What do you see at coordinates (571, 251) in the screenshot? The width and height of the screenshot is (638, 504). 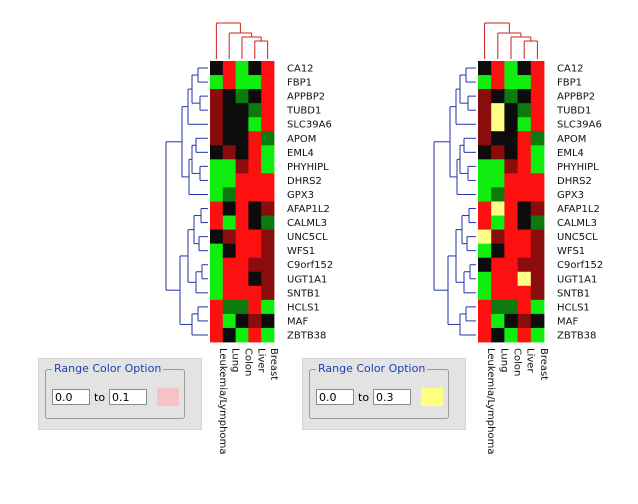 I see `gene-label: WFS1` at bounding box center [571, 251].